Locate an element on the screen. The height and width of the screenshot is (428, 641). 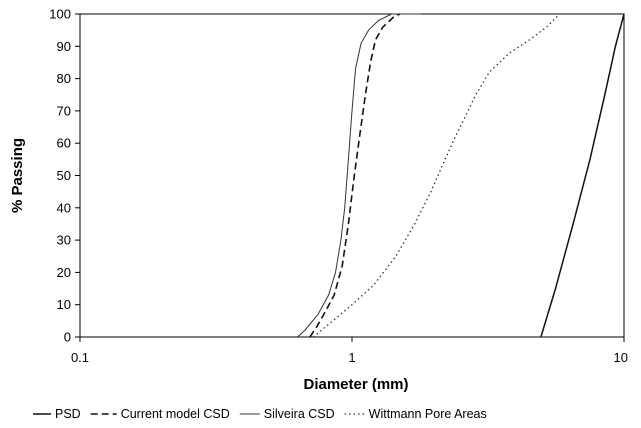
y-tick-label: 10 is located at coordinates (64, 304).